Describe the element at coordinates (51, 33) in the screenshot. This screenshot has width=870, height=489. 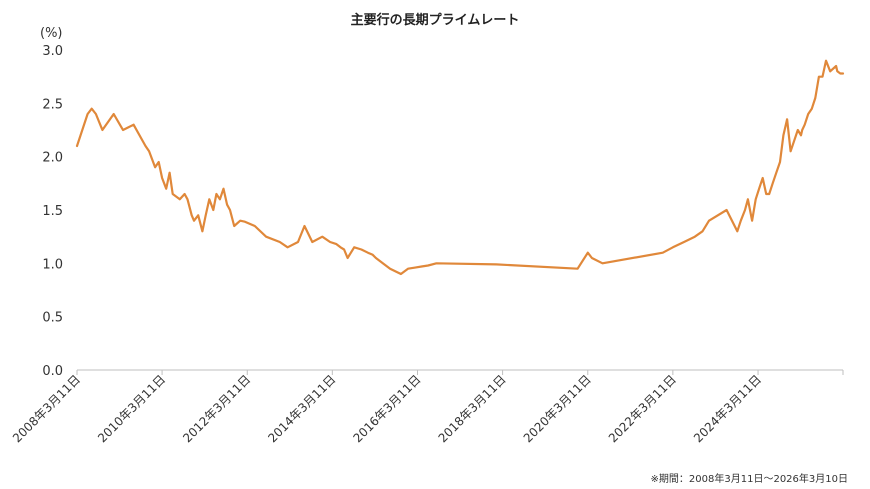
I see `y-axis-unit-label: (%)` at that location.